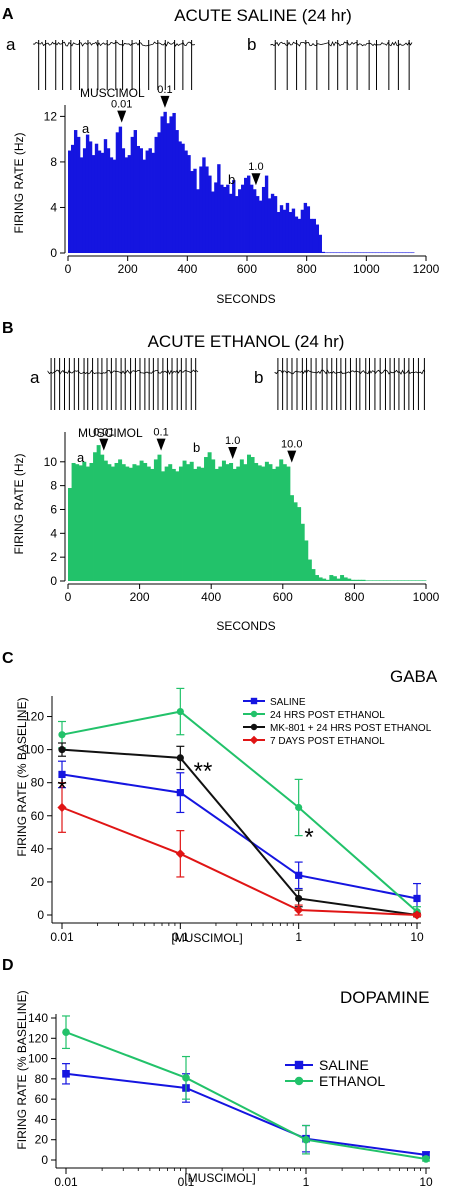 This screenshot has height=1186, width=459. I want to click on histA-xtick-label: 200, so click(128, 269).